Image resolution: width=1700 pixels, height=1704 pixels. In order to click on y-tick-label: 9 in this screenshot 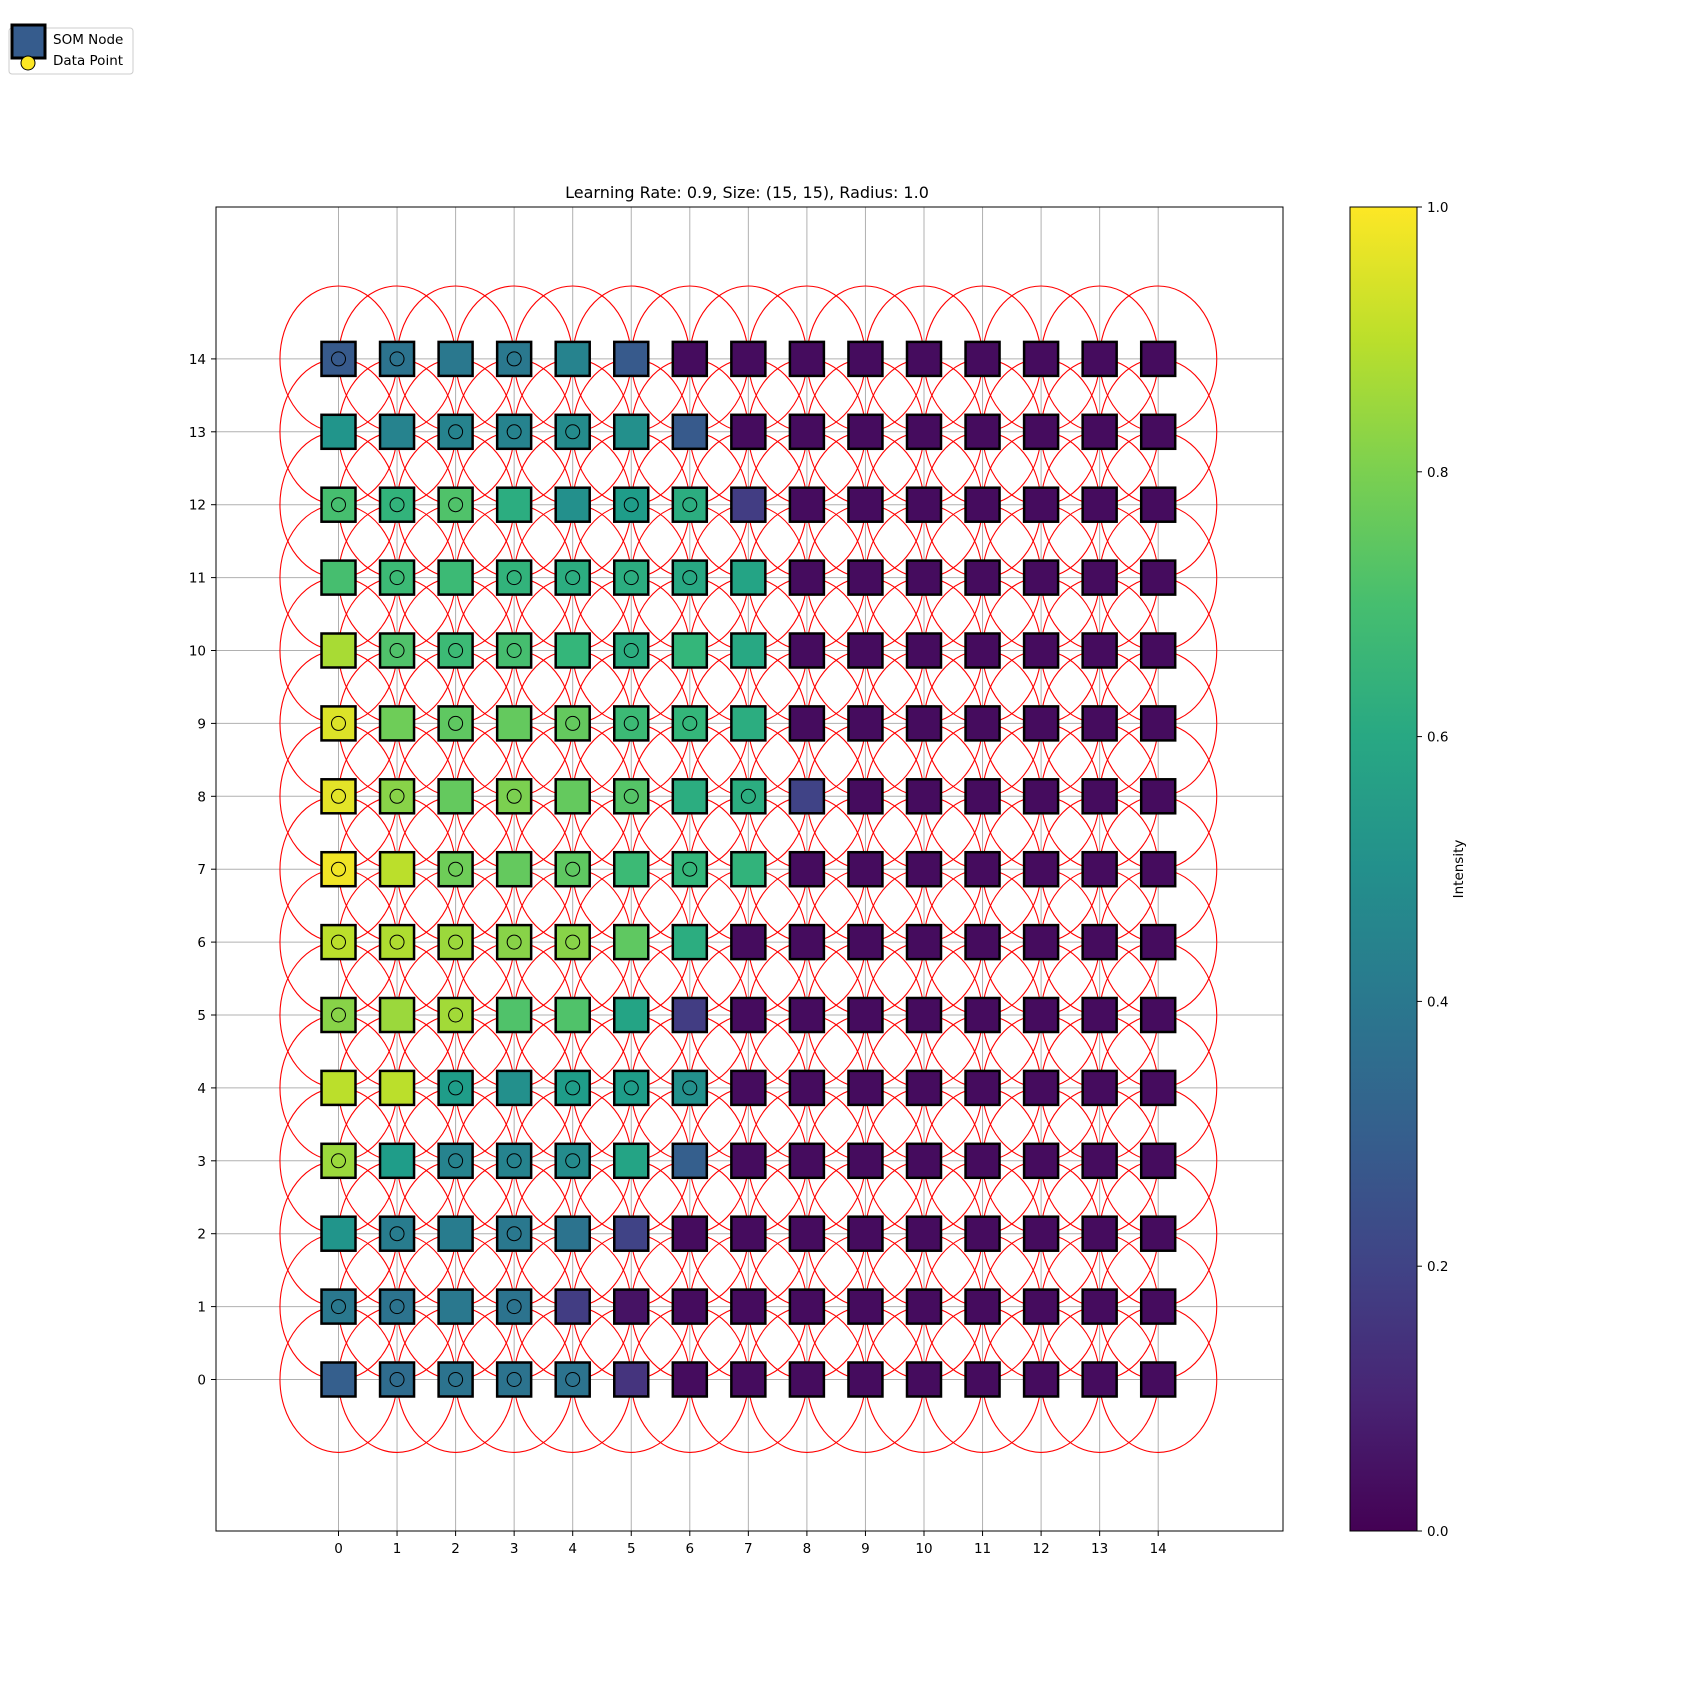, I will do `click(201, 724)`.